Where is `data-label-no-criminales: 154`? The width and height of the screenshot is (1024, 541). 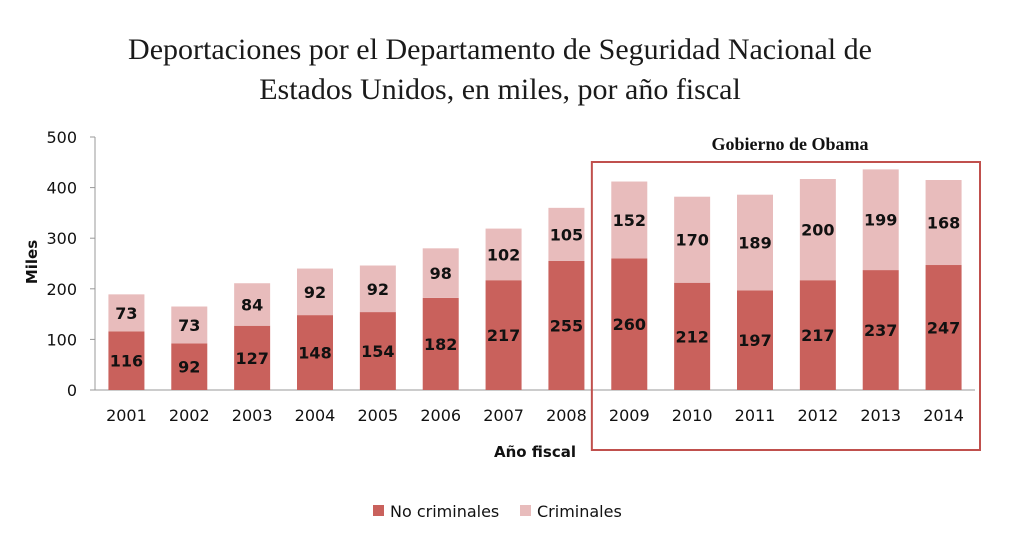 data-label-no-criminales: 154 is located at coordinates (377, 351).